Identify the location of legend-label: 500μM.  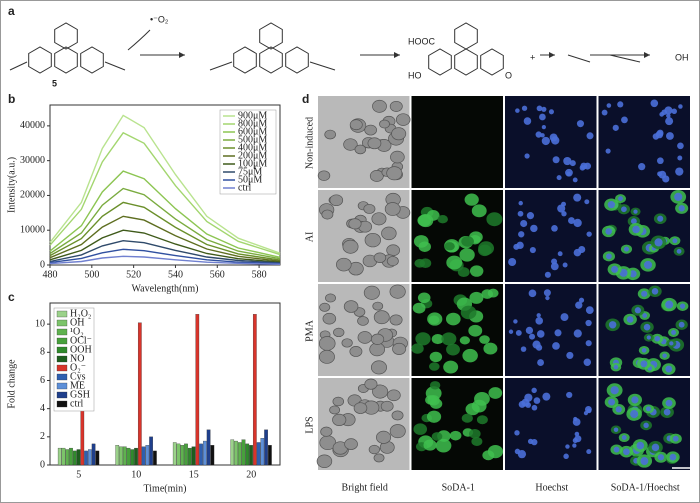
(252, 139).